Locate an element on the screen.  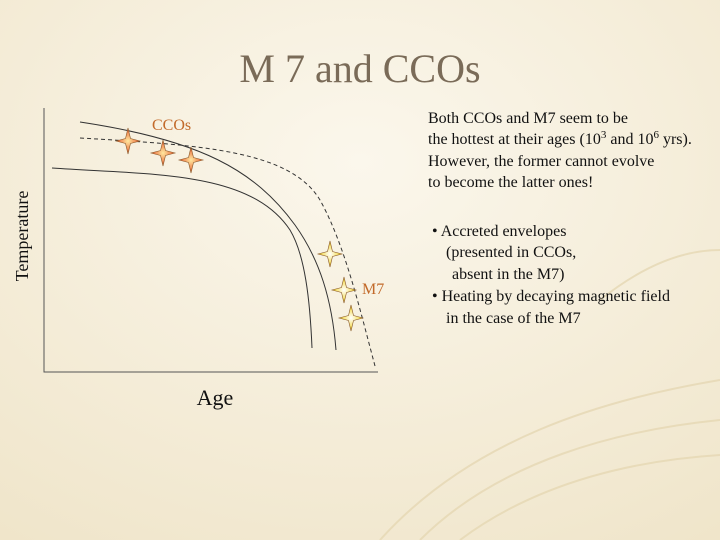
bullet-line: absent in the M7) is located at coordinates (508, 274).